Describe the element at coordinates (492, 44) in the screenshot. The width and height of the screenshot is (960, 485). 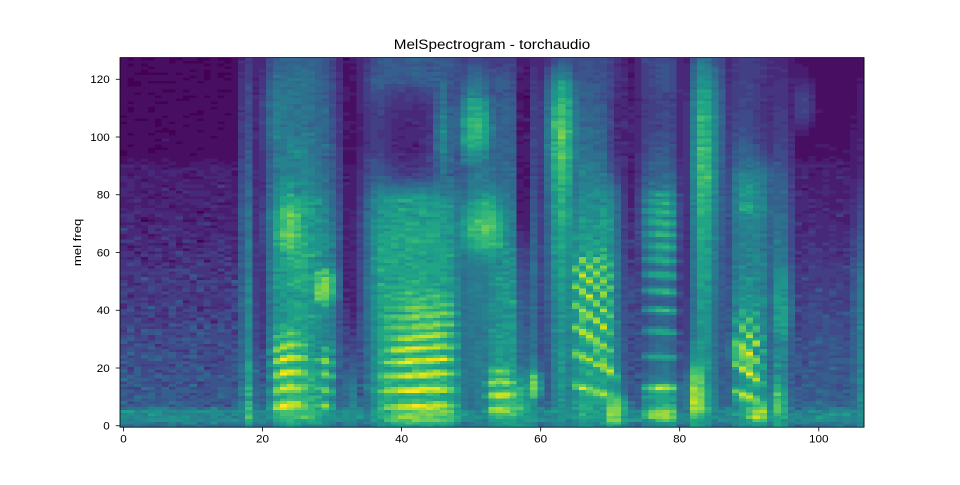
I see `svg-text: MelSpectrogram - torchaudio` at that location.